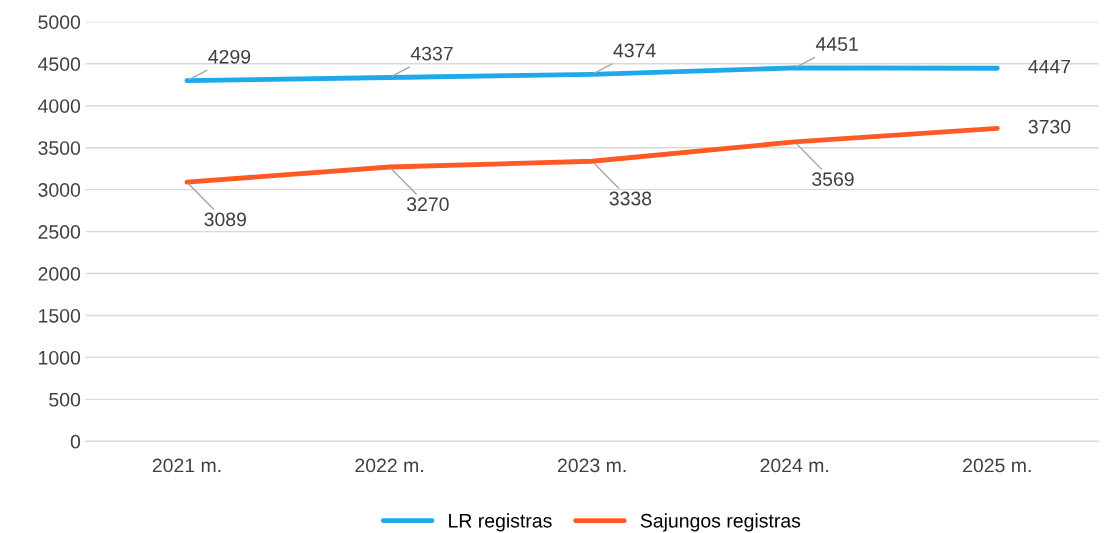 This screenshot has height=533, width=1113. Describe the element at coordinates (836, 44) in the screenshot. I see `data-label: 4451` at that location.